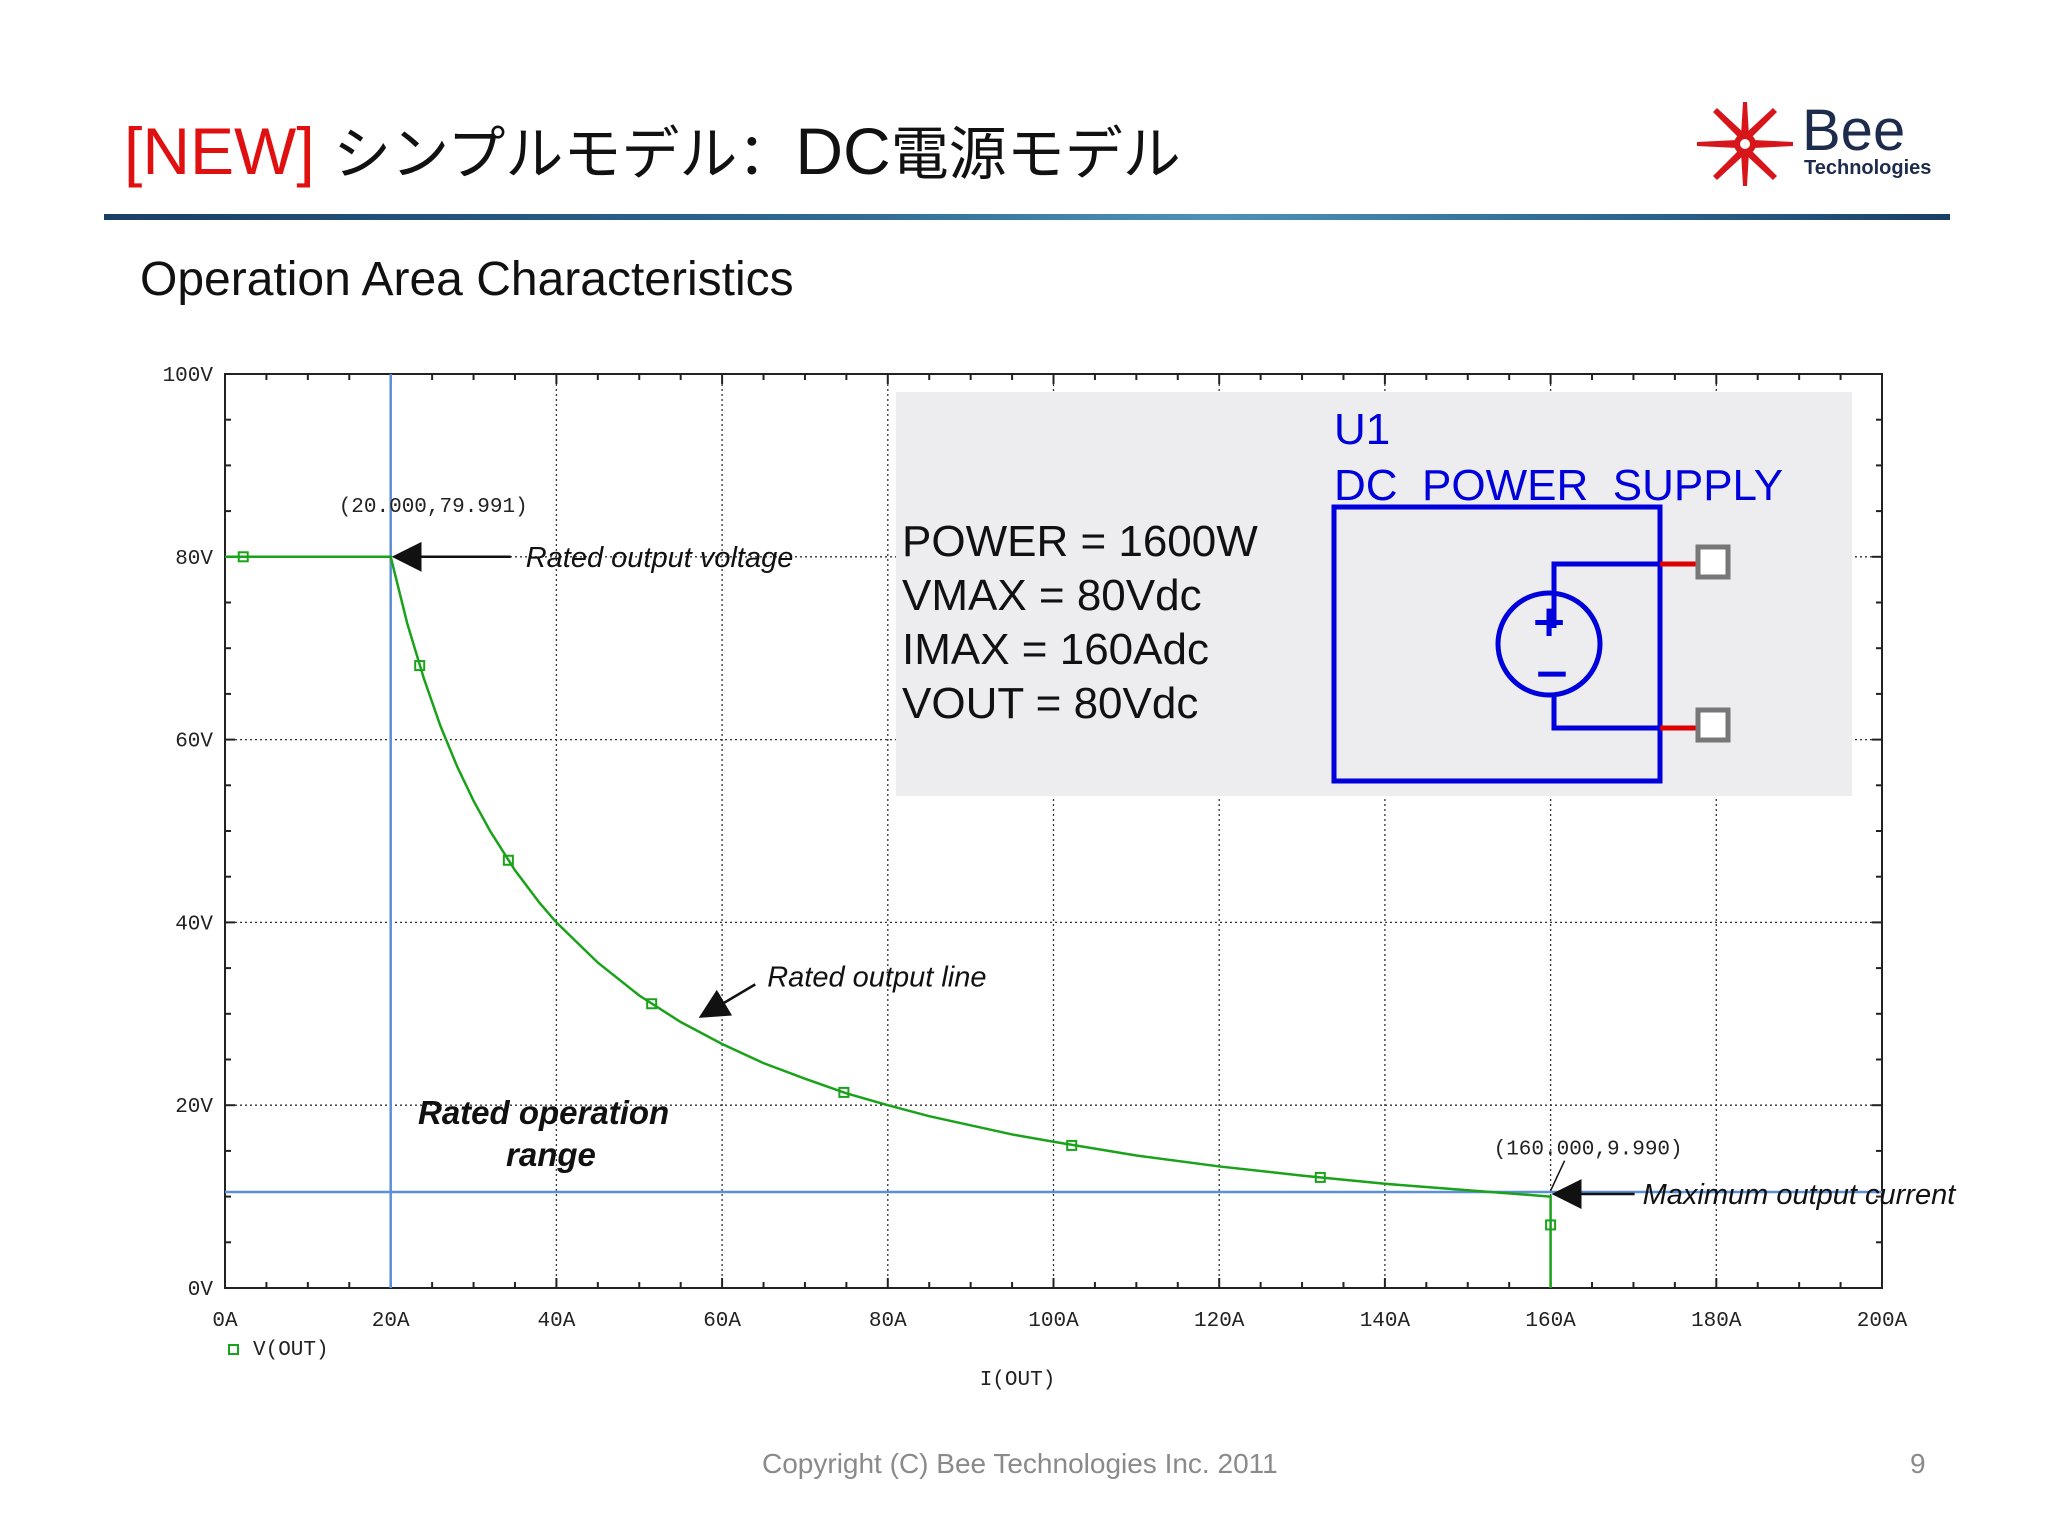 The width and height of the screenshot is (2048, 1536). I want to click on y-tick-label: 0V, so click(201, 1290).